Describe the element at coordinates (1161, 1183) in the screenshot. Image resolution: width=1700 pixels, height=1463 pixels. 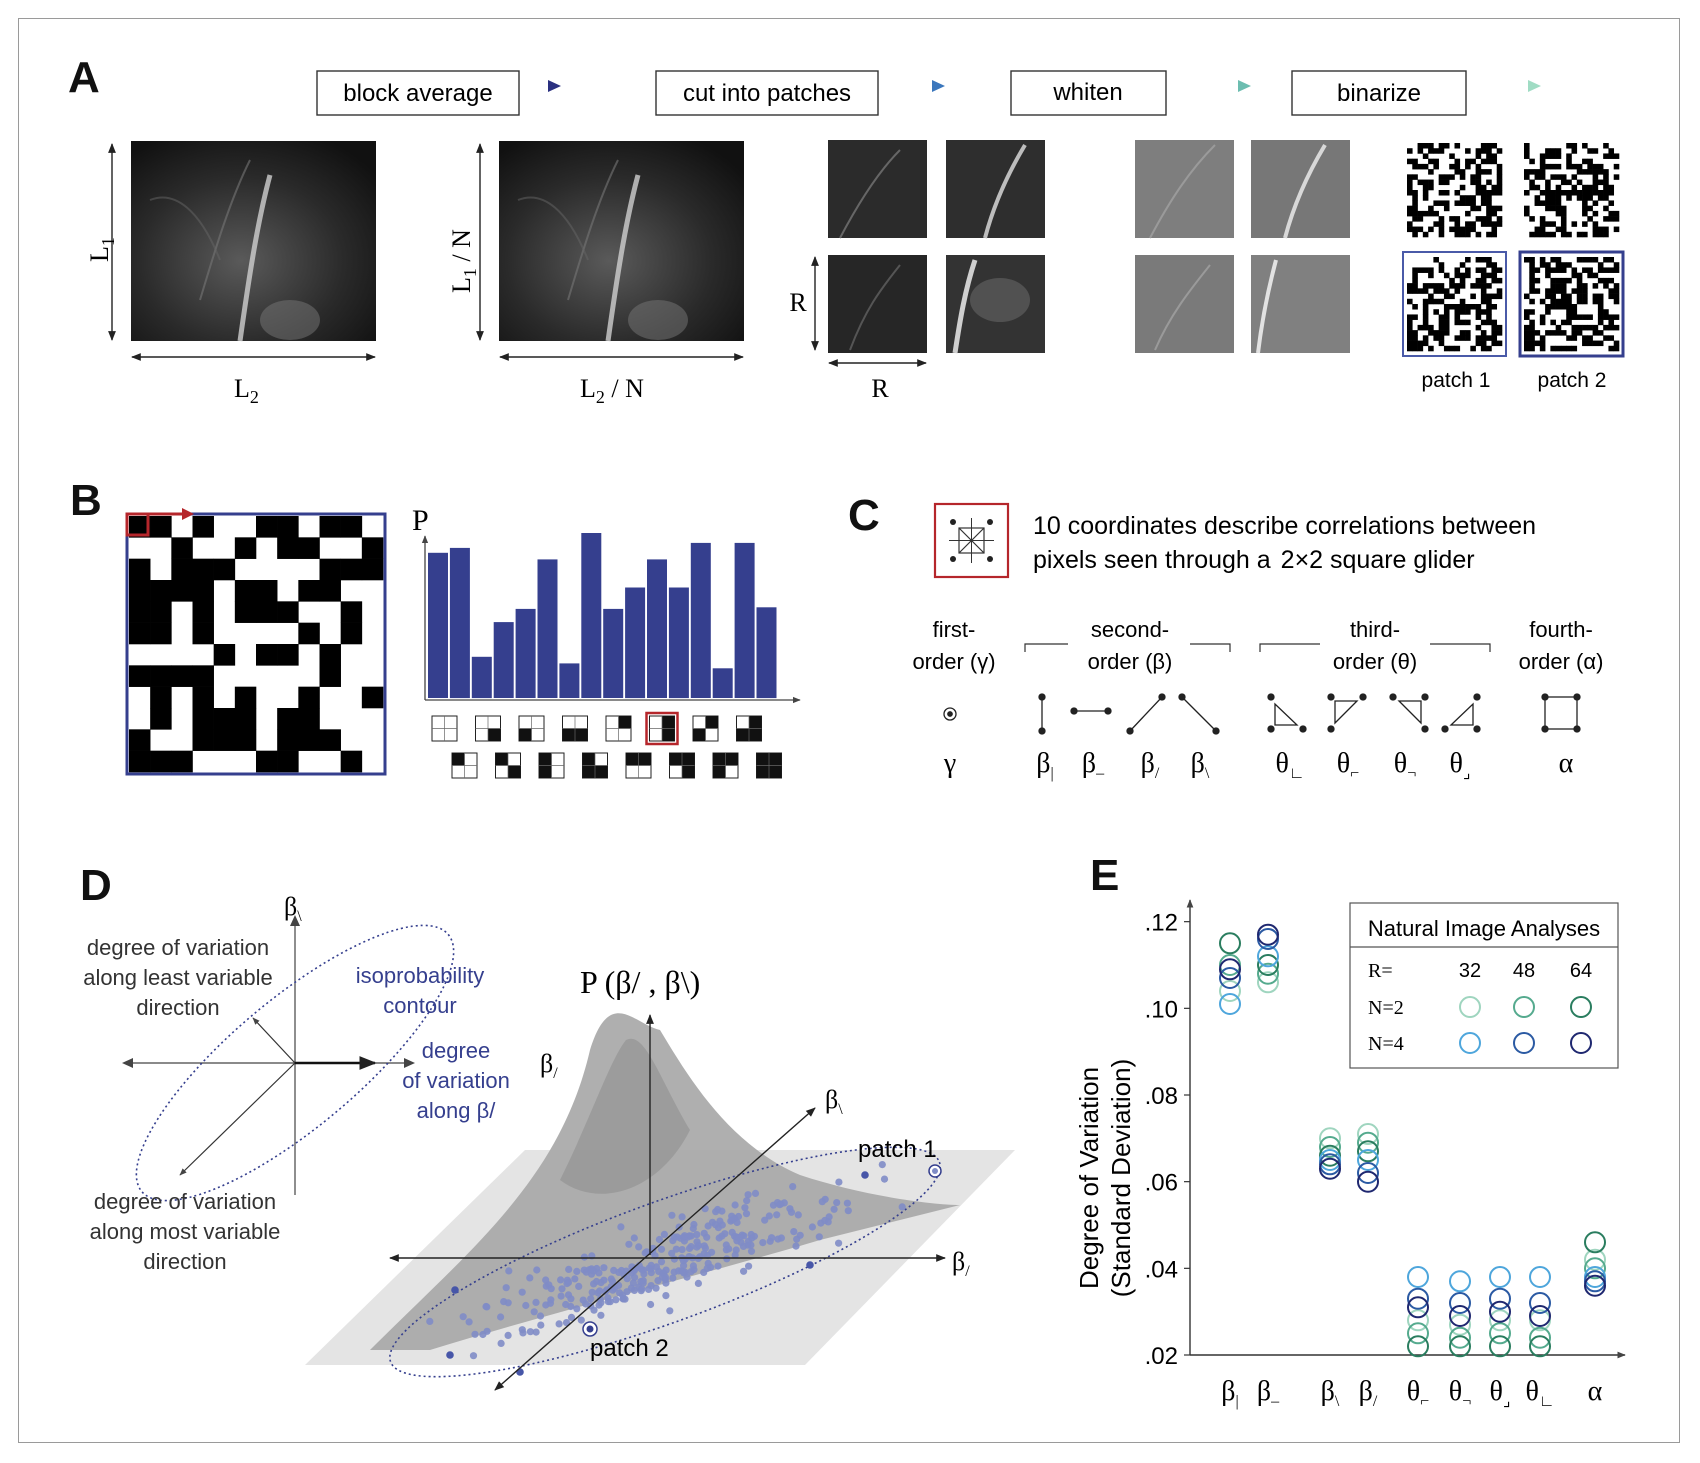
I see `e-y-tick-label: .06` at that location.